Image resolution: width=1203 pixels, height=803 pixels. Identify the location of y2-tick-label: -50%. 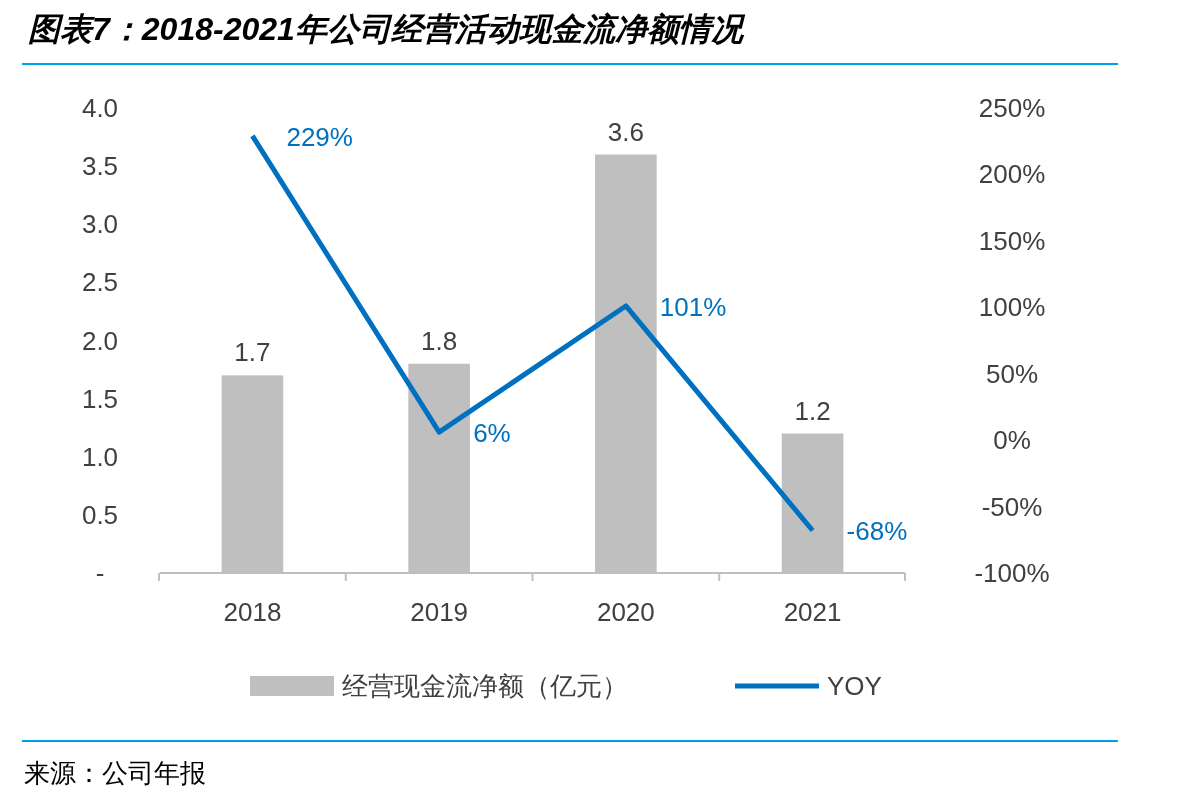
(1012, 506).